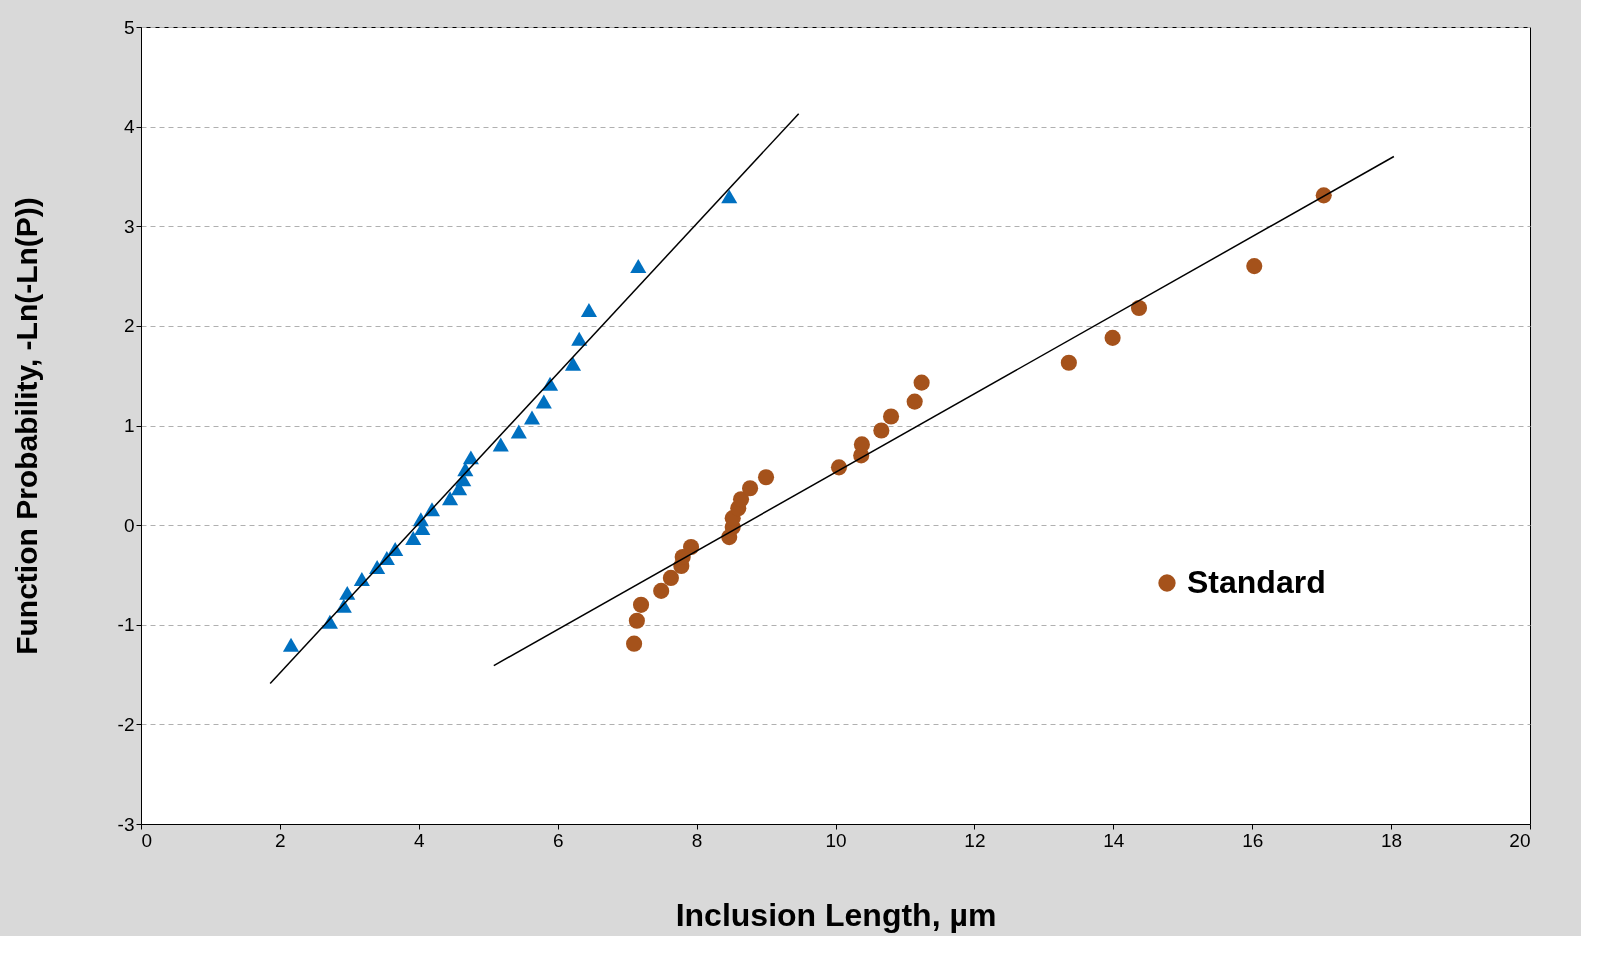  What do you see at coordinates (836, 840) in the screenshot?
I see `x-tick-label: 10` at bounding box center [836, 840].